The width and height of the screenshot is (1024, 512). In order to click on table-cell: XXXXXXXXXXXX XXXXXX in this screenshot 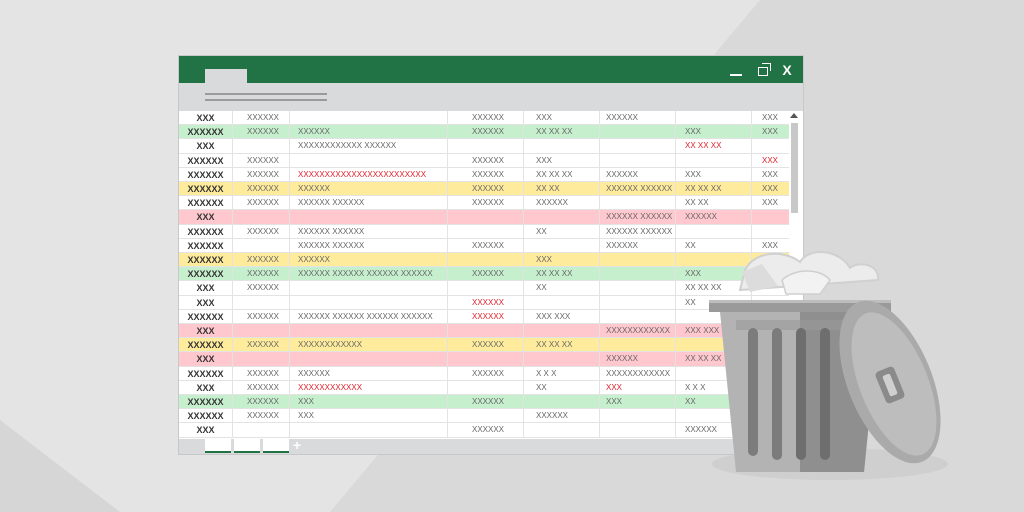, I will do `click(369, 146)`.